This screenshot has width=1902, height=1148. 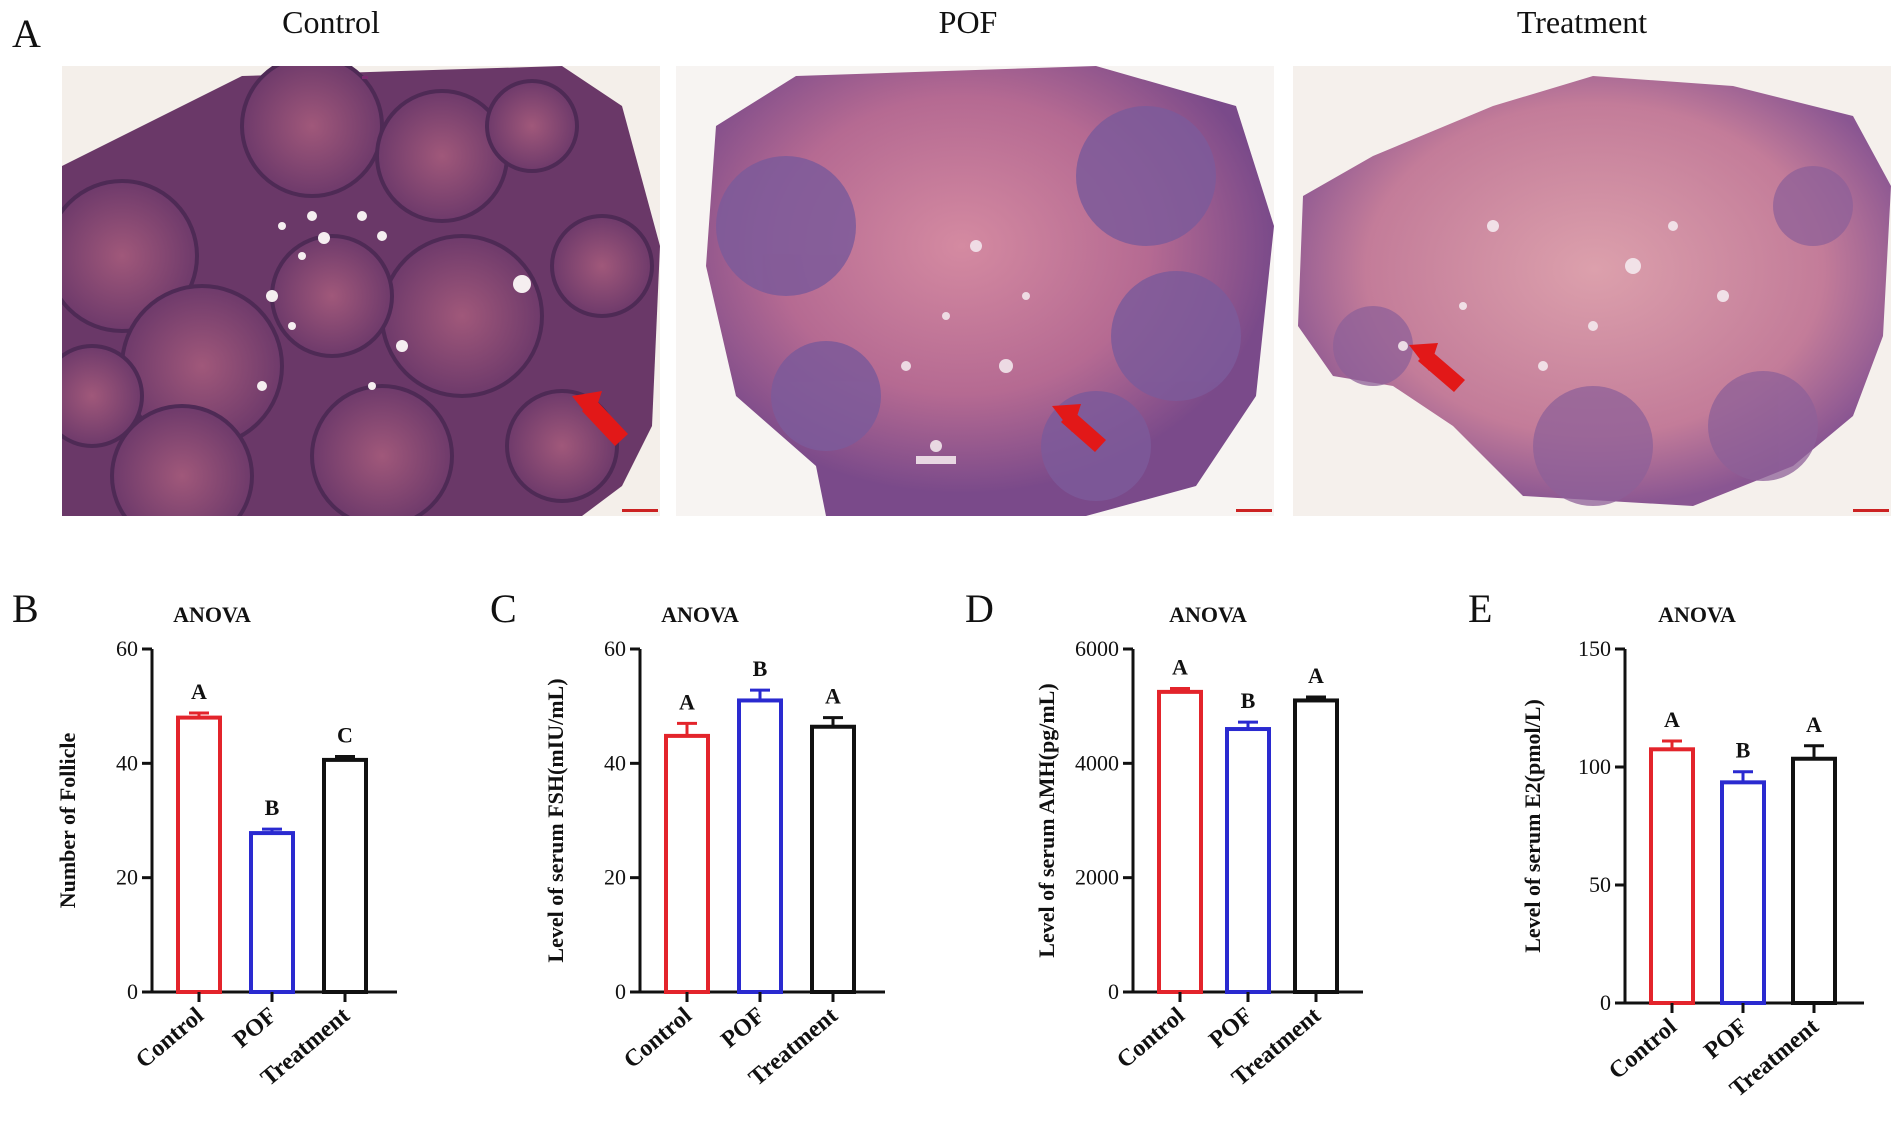 What do you see at coordinates (1480, 608) in the screenshot?
I see `panel-e-letter: E` at bounding box center [1480, 608].